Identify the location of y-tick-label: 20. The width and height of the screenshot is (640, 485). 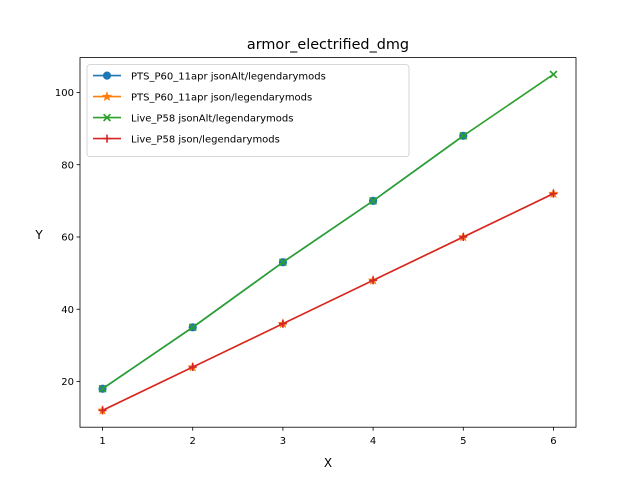
(67, 382).